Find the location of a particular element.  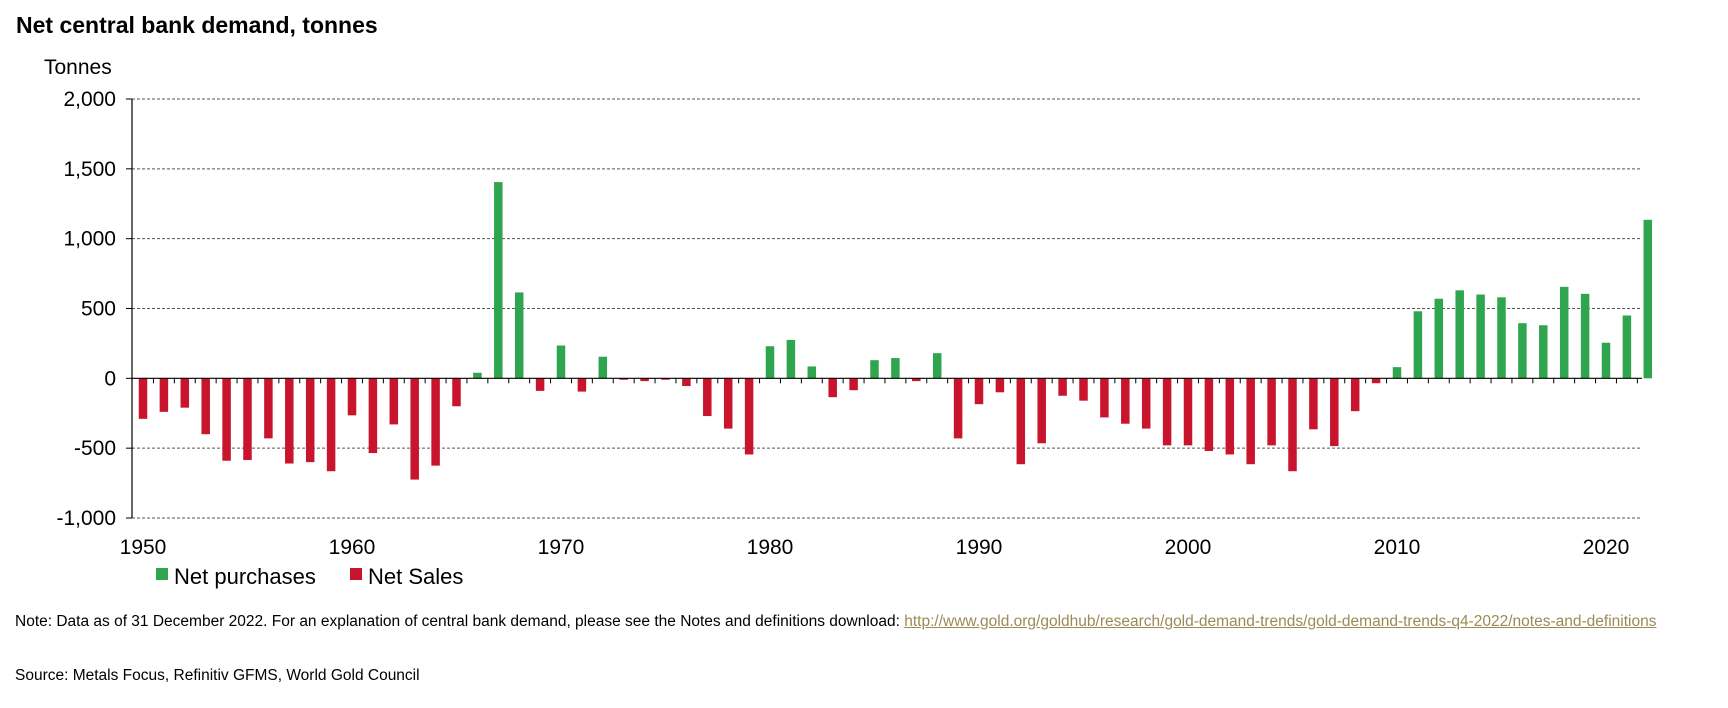

bar-1989 is located at coordinates (958, 408).